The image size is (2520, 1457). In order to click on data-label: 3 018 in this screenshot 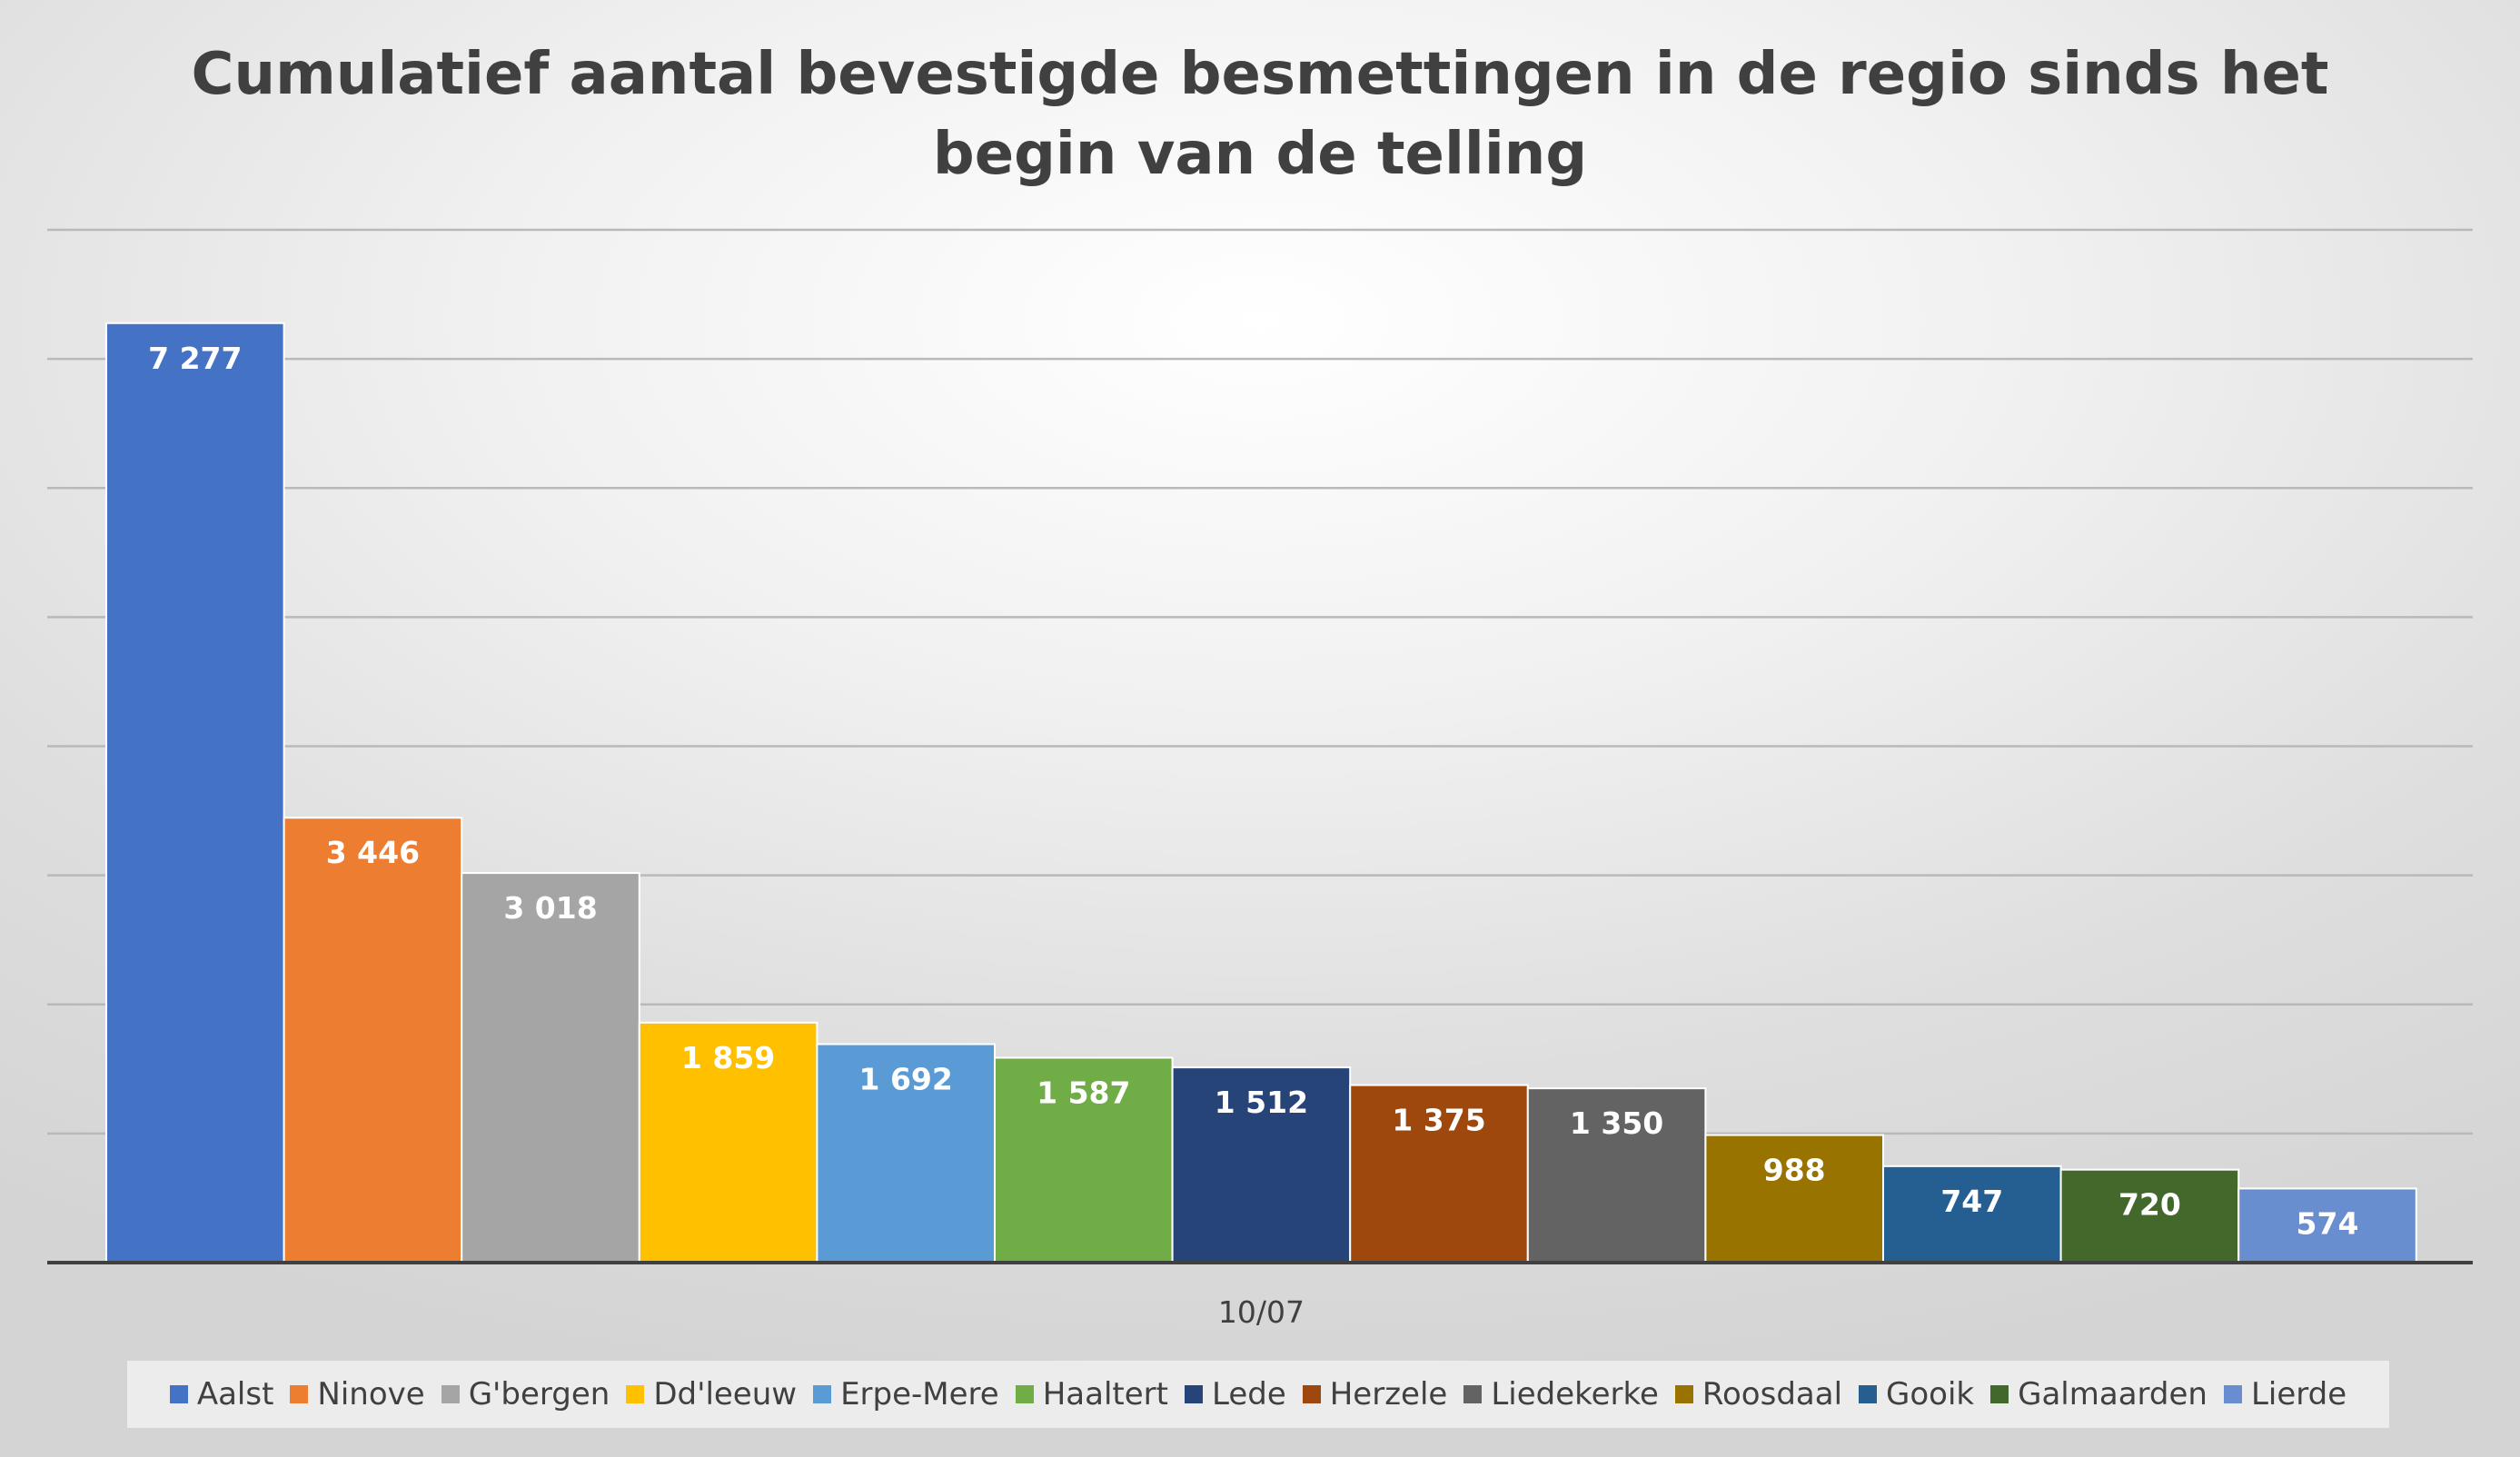, I will do `click(550, 908)`.